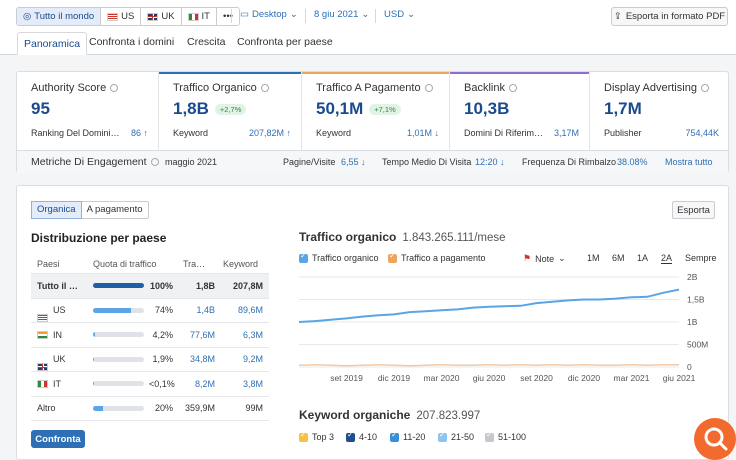  Describe the element at coordinates (132, 42) in the screenshot. I see `tab-confronta-domini: Confronta i domini` at that location.